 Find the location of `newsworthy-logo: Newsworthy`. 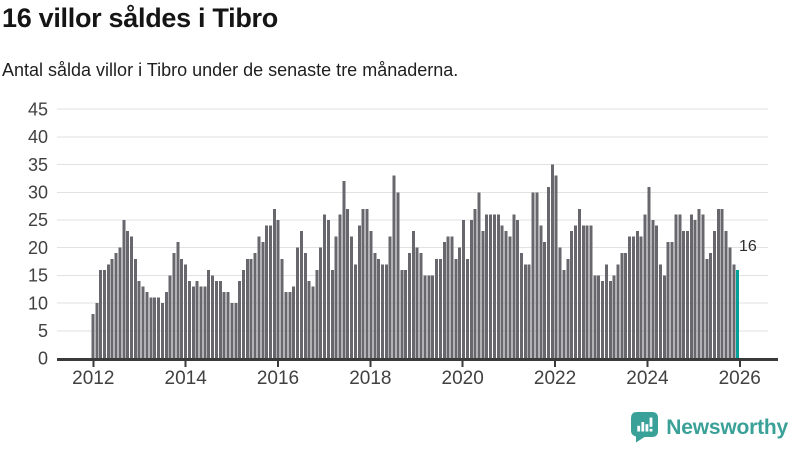

newsworthy-logo: Newsworthy is located at coordinates (709, 427).